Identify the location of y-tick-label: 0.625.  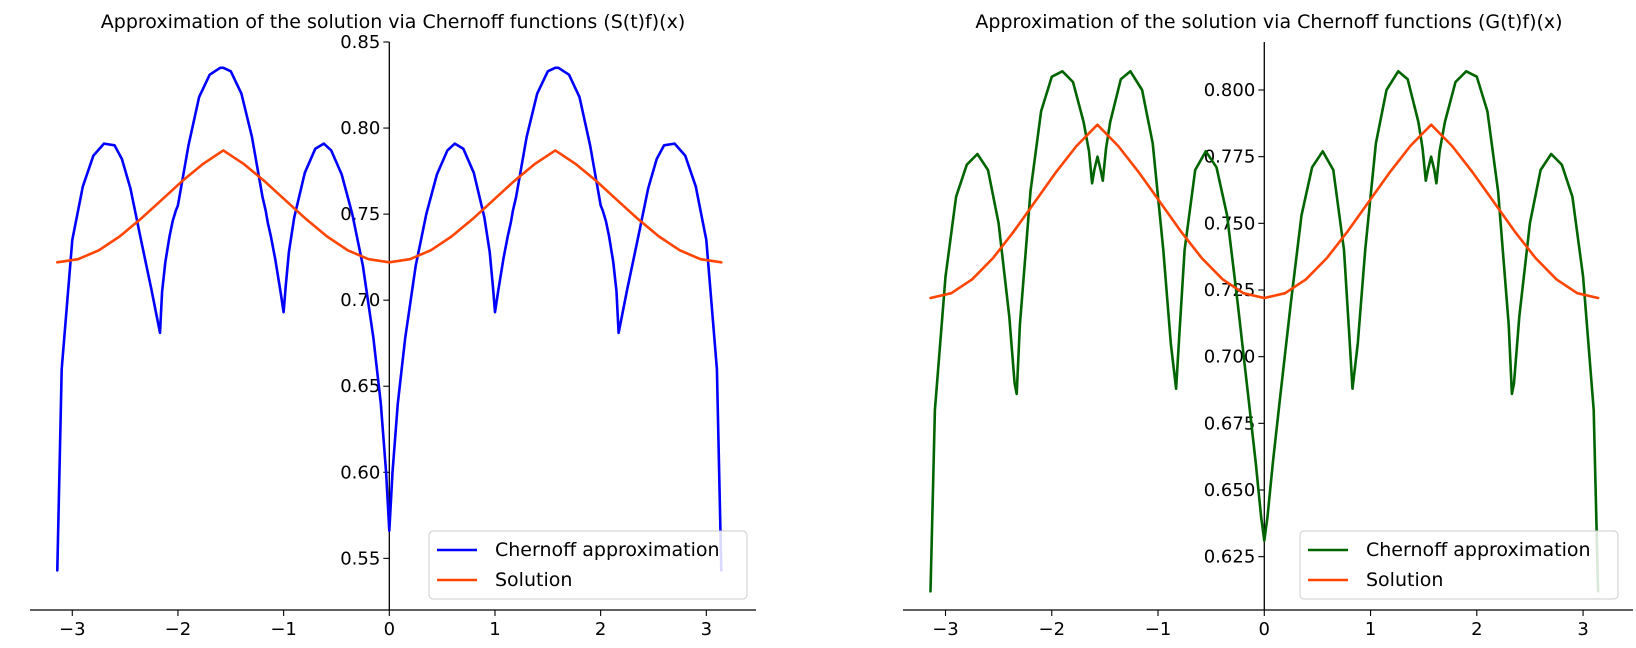
(1230, 557).